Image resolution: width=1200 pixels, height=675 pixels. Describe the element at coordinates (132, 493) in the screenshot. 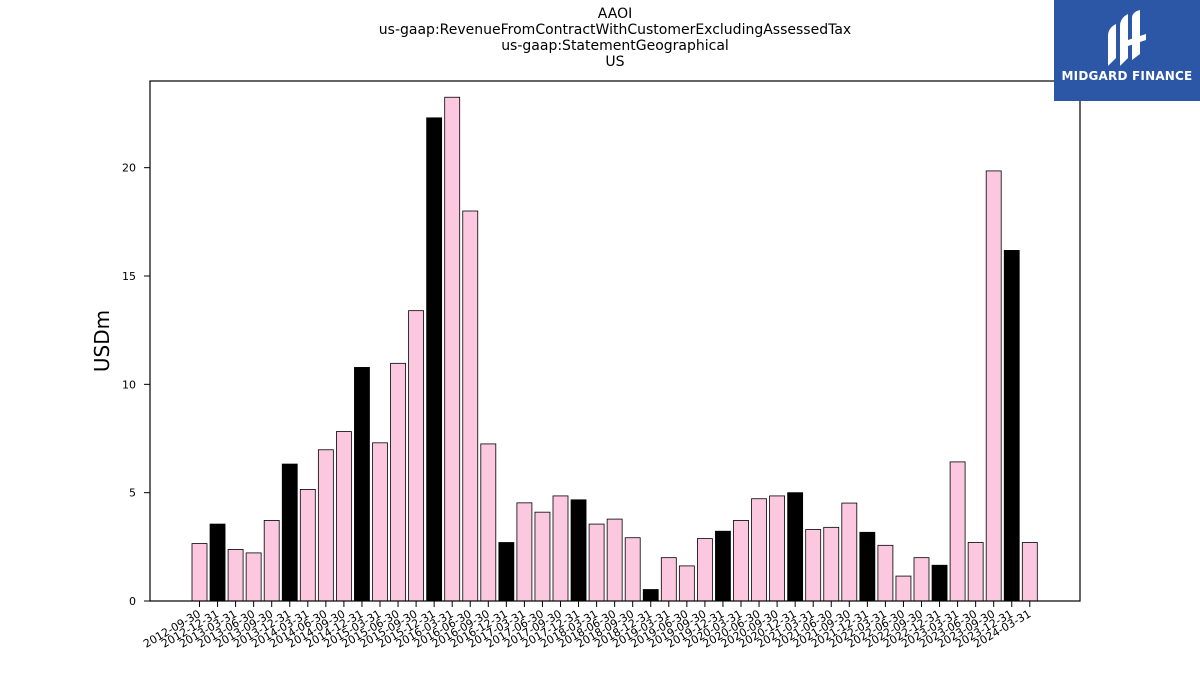

I see `y-tick-label-5: 5` at that location.